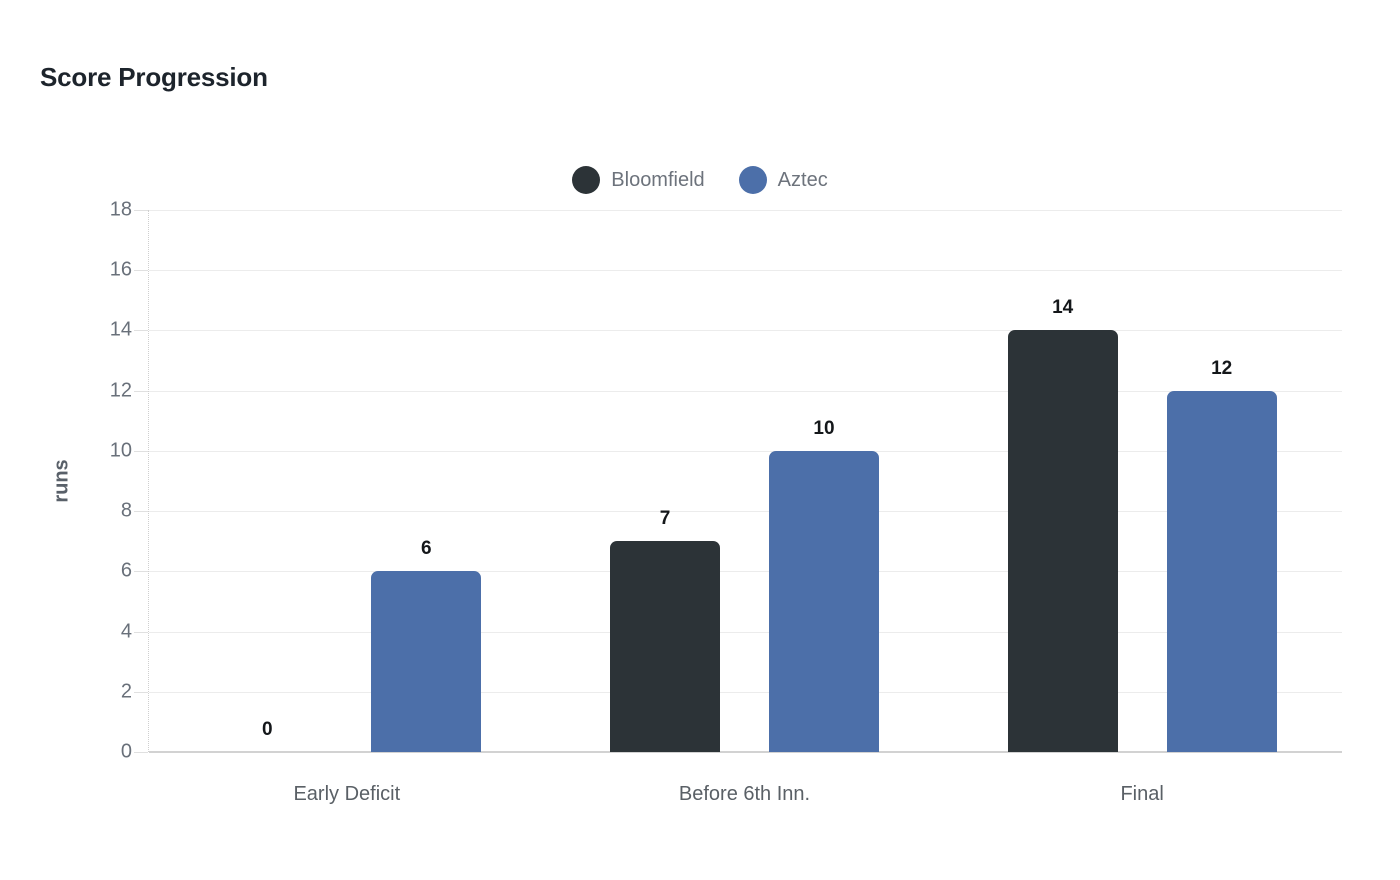 This screenshot has height=880, width=1400. I want to click on bar-value-label: 12, so click(1222, 368).